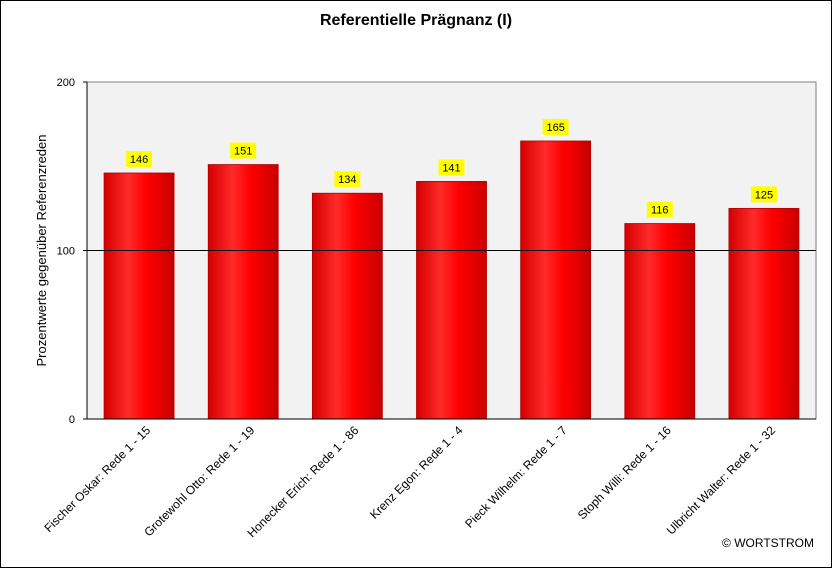  I want to click on y-axis-label: Prozentwerte gegenüber Referenzreden, so click(41, 251).